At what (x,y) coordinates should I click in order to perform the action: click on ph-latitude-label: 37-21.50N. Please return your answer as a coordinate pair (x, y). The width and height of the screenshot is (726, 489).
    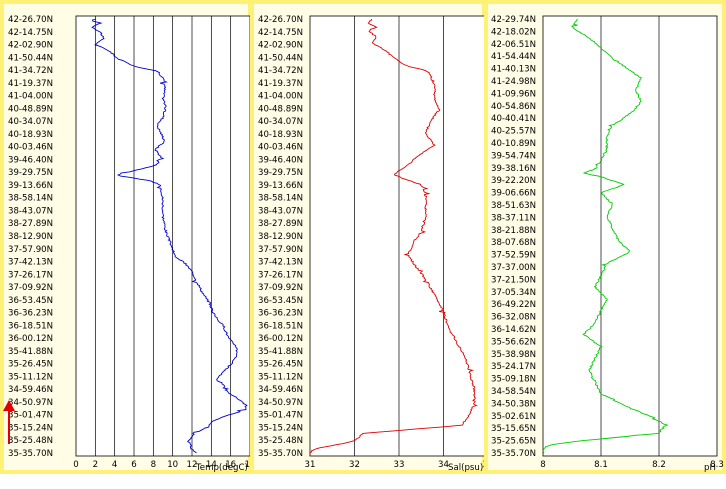
    Looking at the image, I should click on (513, 280).